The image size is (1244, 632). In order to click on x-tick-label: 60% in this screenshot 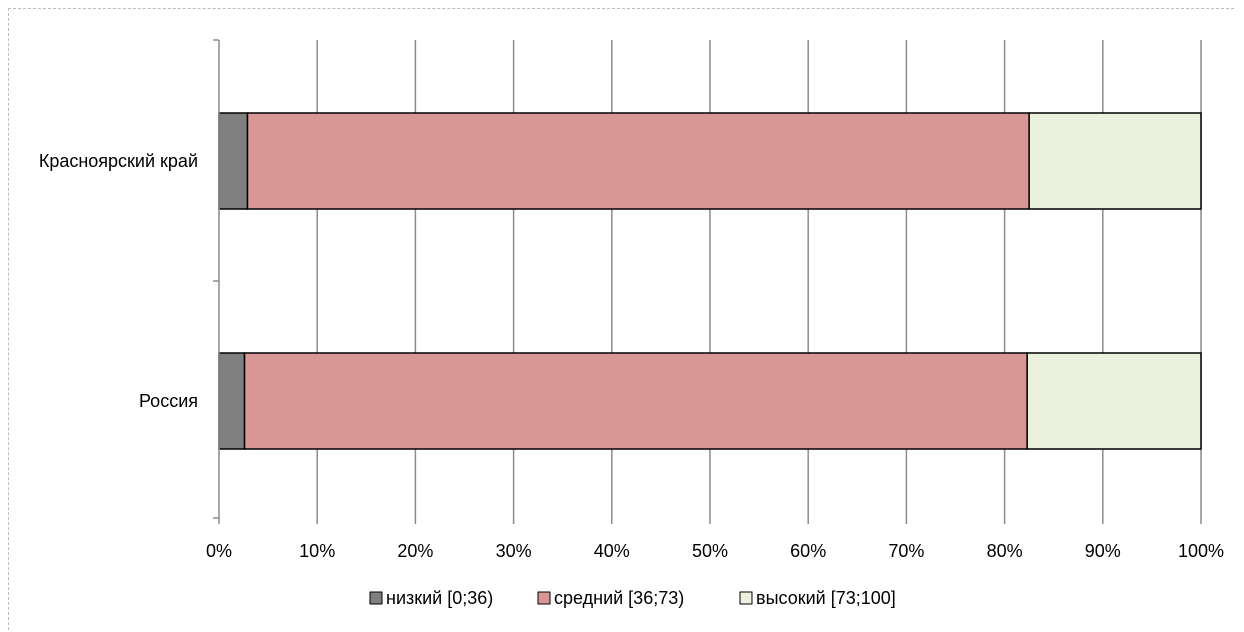, I will do `click(808, 551)`.